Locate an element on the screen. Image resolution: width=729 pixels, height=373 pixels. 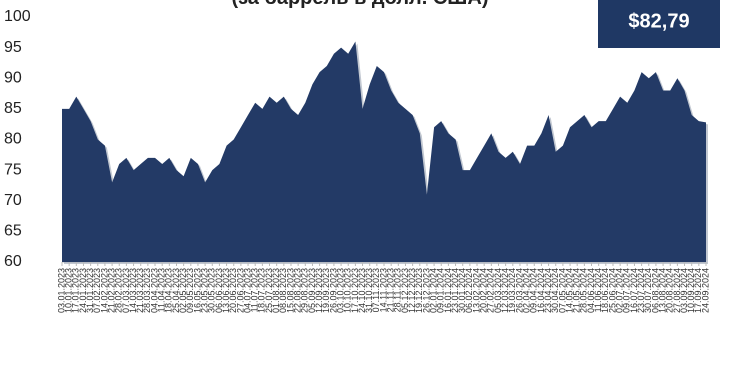
y-tick-label: 90 is located at coordinates (13, 77).